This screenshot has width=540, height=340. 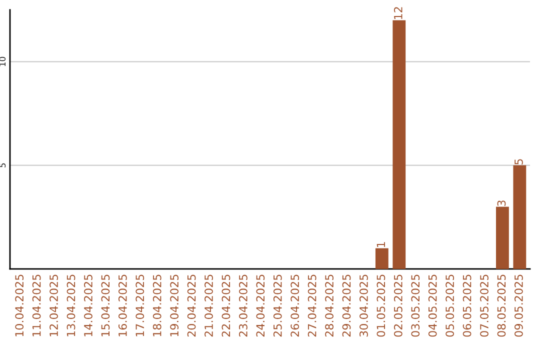 I want to click on x-tick-label: 09.05.2025, so click(x=518, y=305).